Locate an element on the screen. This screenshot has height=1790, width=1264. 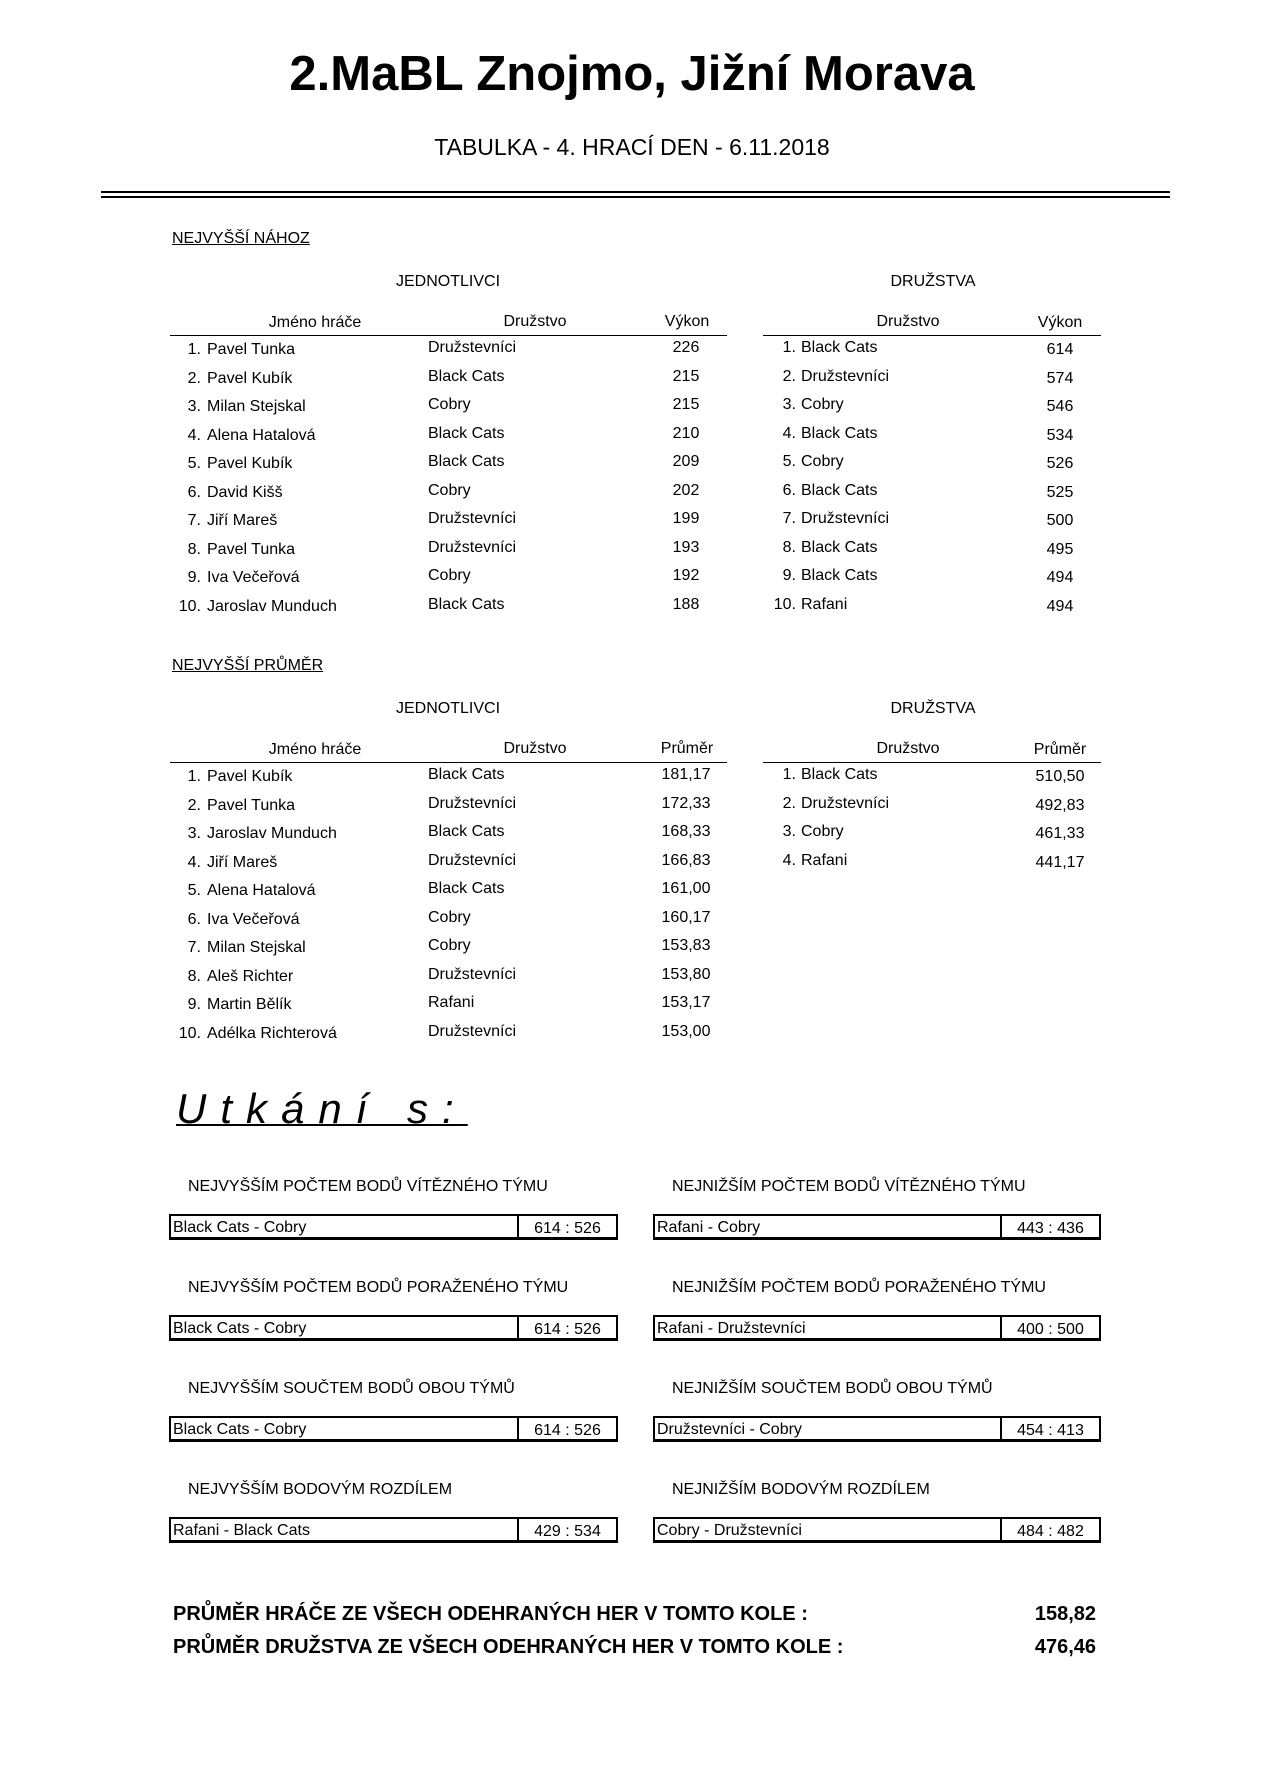
player-name: Jaroslav Munduch is located at coordinates (272, 606).